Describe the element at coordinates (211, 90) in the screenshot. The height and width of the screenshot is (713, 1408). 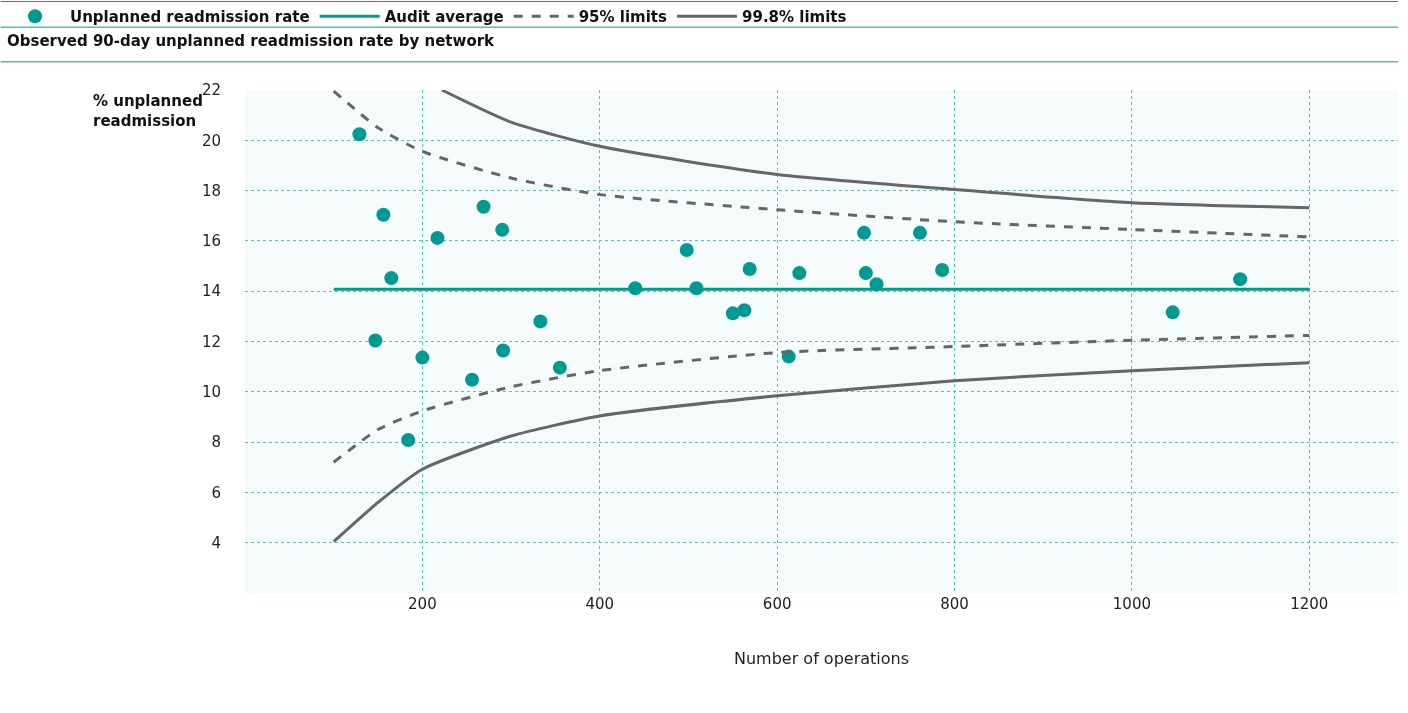
I see `y-tick-label: 22` at that location.